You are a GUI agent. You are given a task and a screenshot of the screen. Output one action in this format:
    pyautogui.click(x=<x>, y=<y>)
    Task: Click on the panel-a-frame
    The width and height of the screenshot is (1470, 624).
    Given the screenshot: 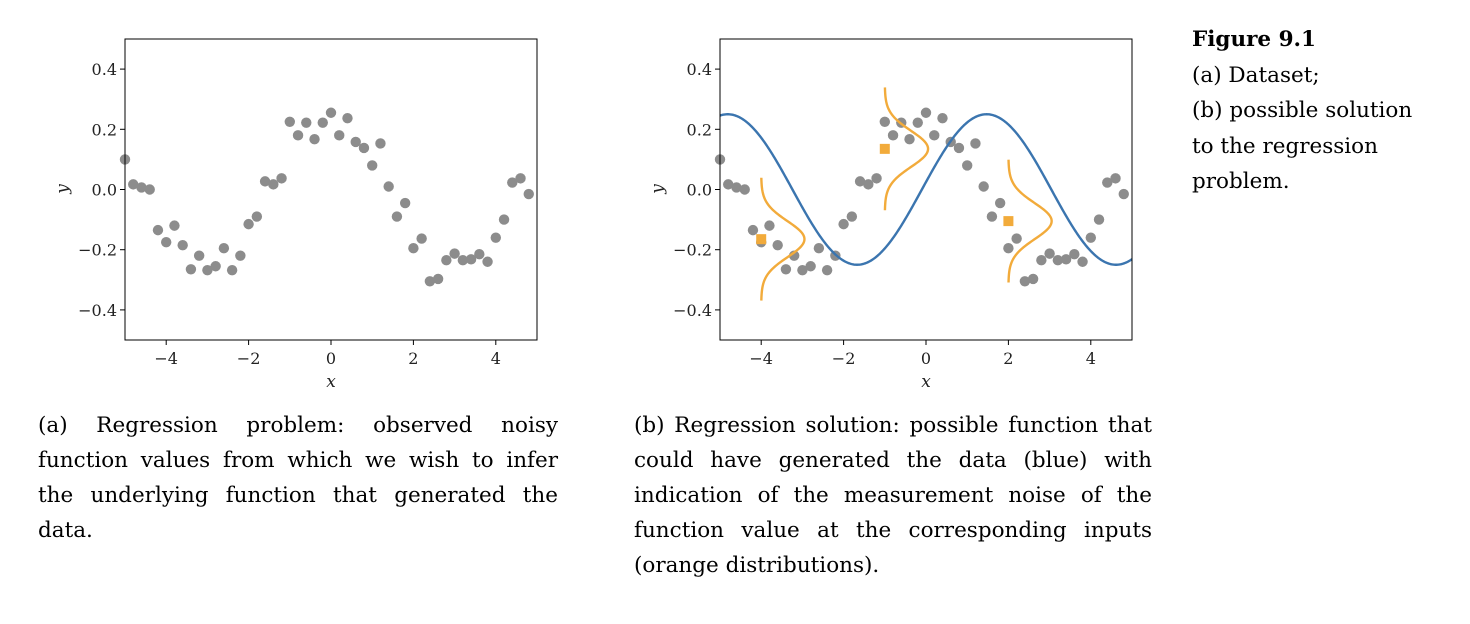 What is the action you would take?
    pyautogui.click(x=331, y=189)
    